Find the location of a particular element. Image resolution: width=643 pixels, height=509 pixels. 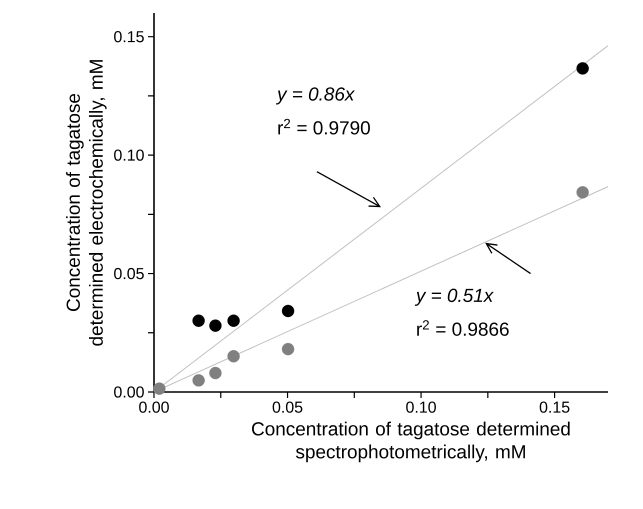

x-tick-label: 0.05 is located at coordinates (287, 407).